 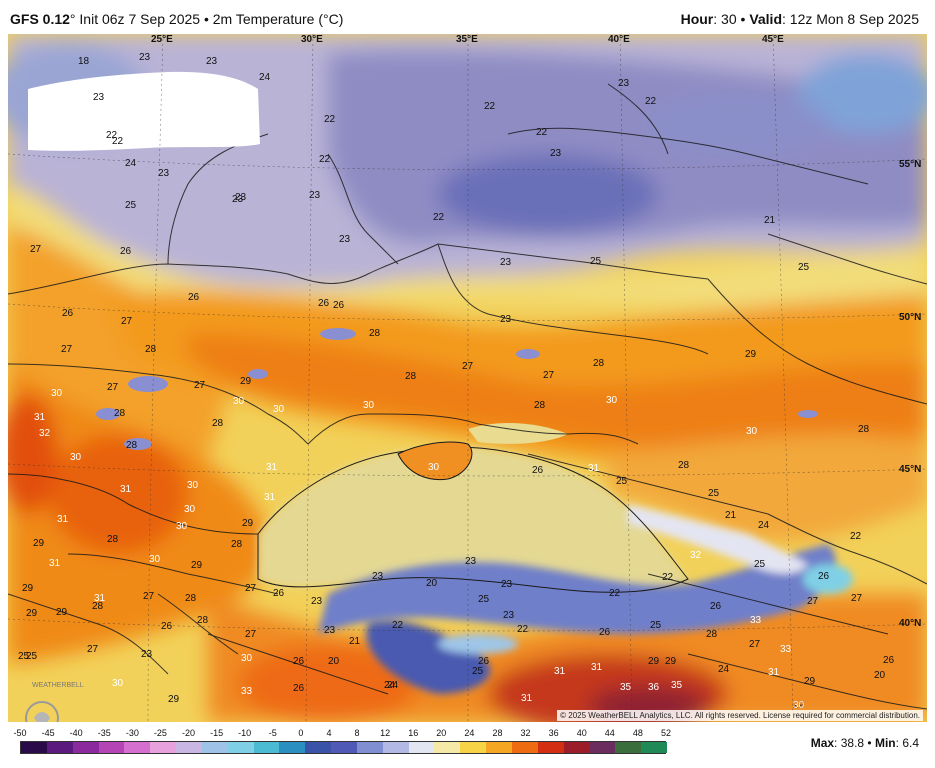 What do you see at coordinates (58, 685) in the screenshot?
I see `logo-text: WEATHERBELL` at bounding box center [58, 685].